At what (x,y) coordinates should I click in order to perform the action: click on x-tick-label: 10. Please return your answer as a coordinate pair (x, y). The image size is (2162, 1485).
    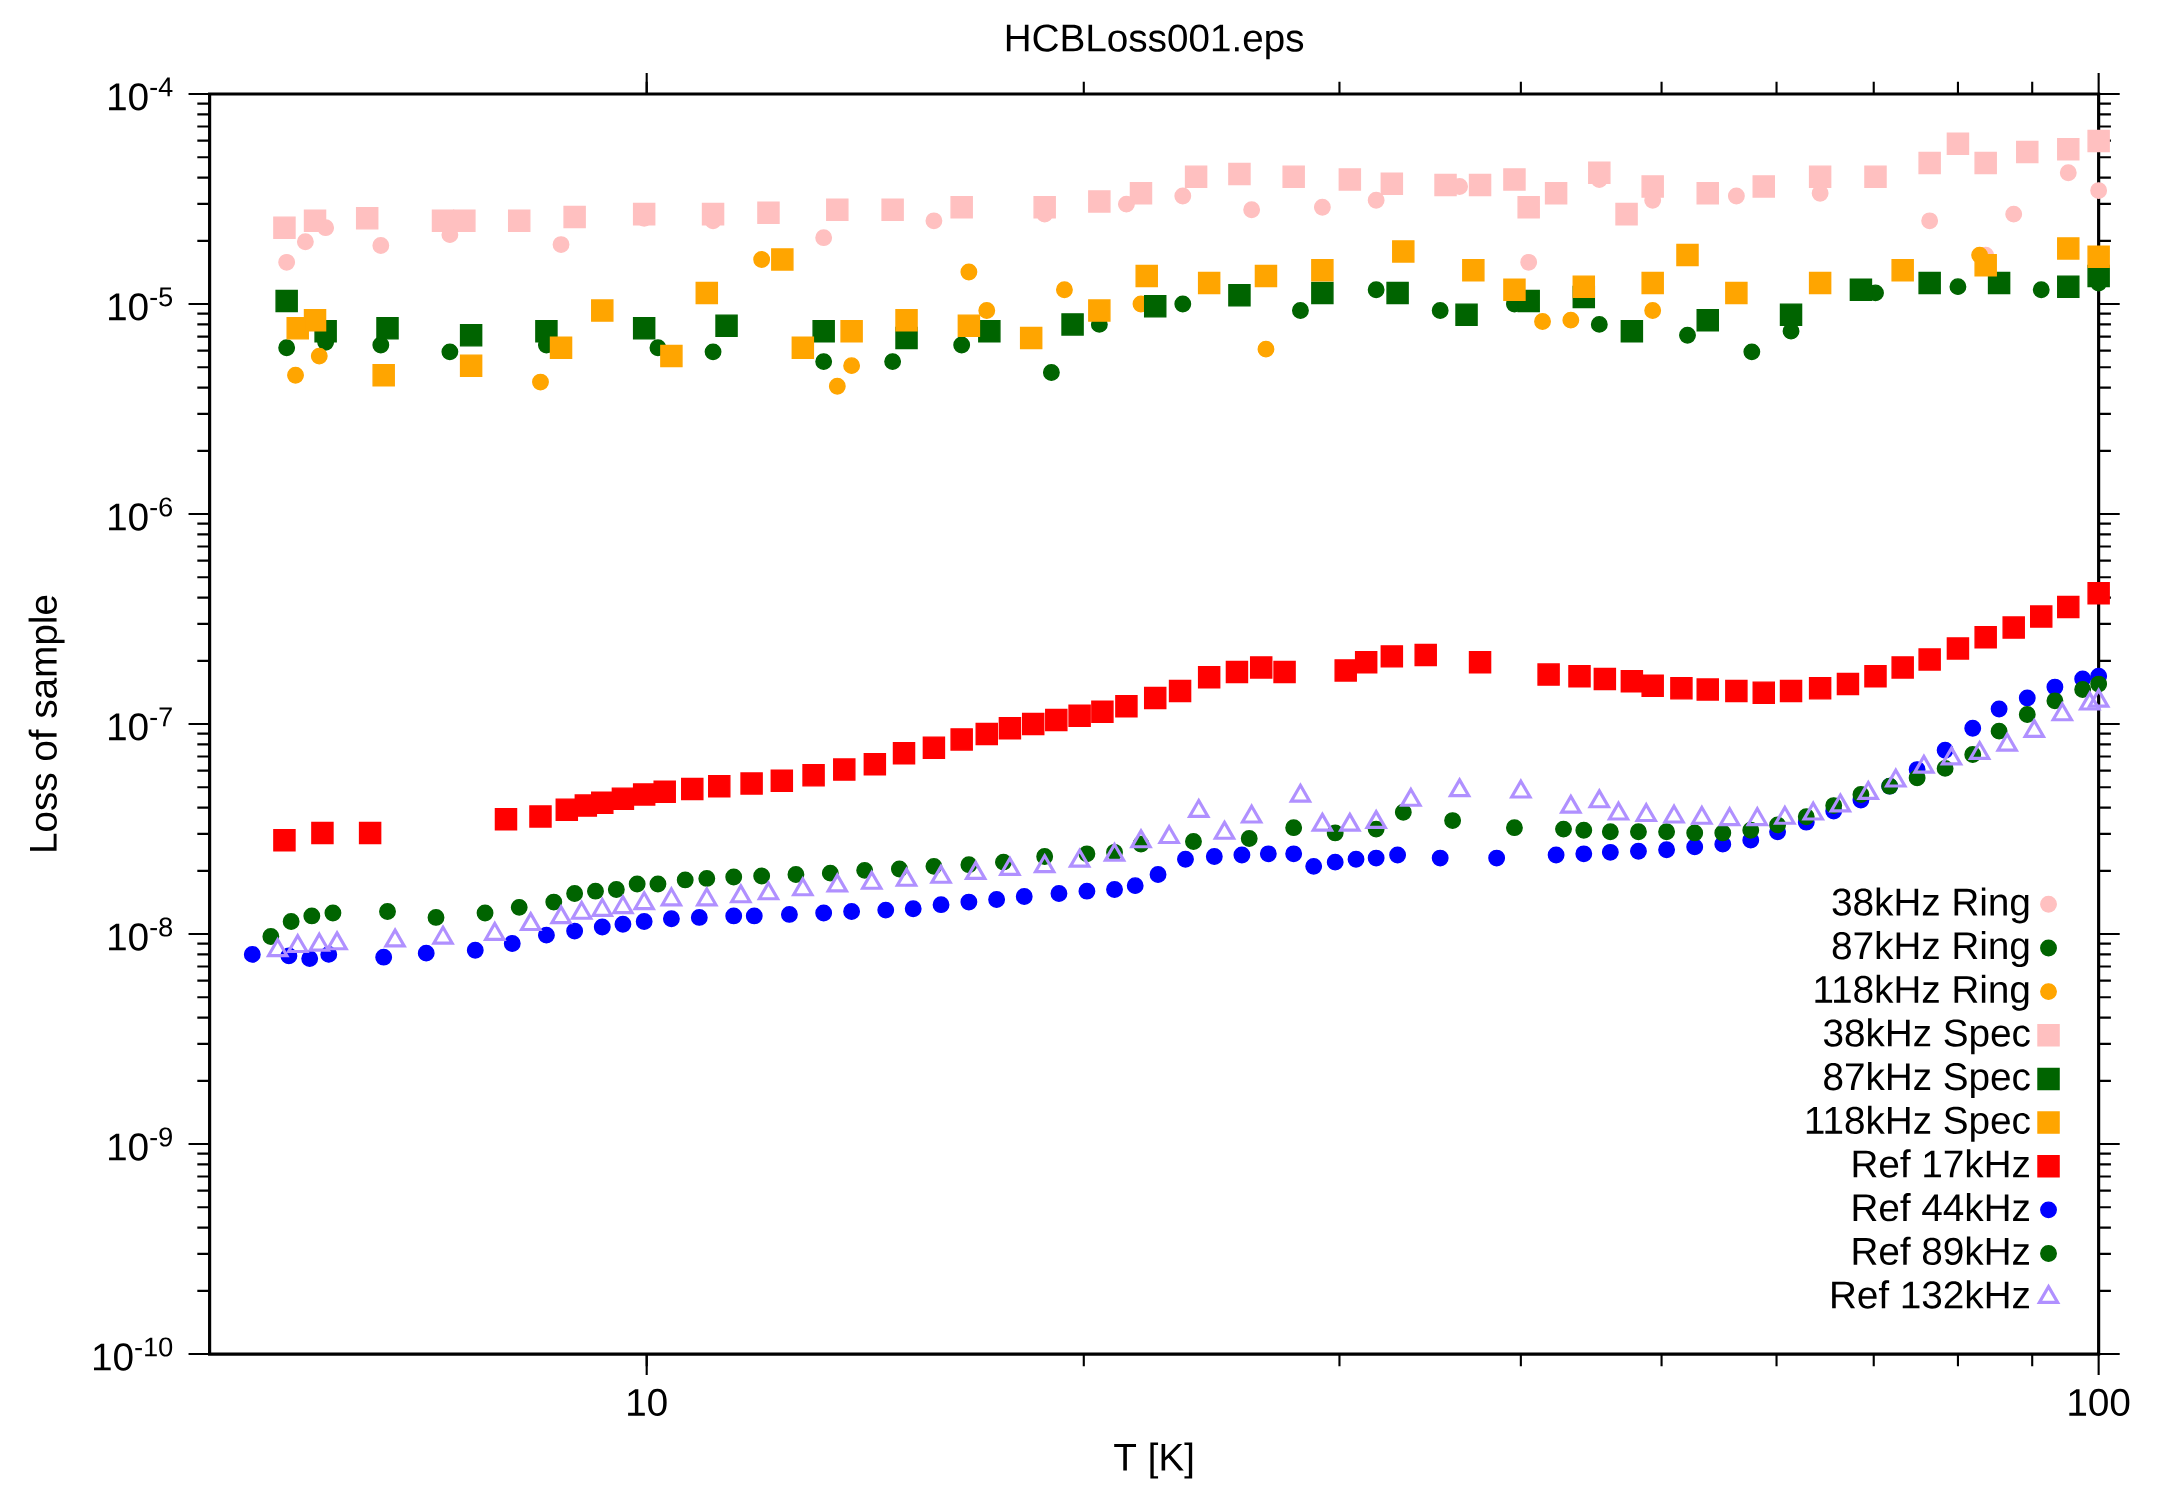
    Looking at the image, I should click on (647, 1402).